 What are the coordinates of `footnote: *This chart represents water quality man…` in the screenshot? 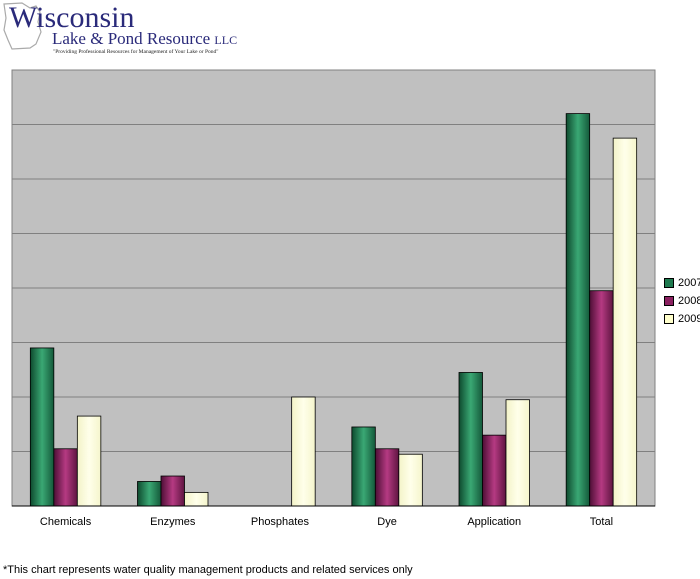 It's located at (208, 570).